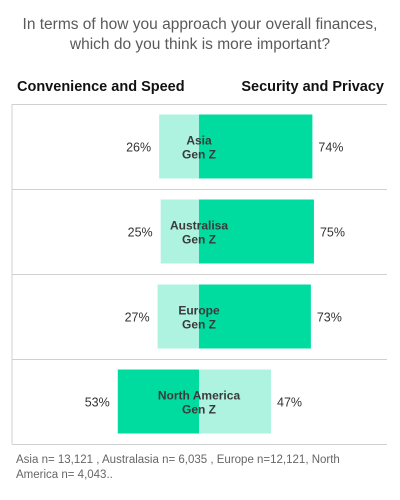  I want to click on legend-left-label: Convenience and Speed, so click(101, 87).